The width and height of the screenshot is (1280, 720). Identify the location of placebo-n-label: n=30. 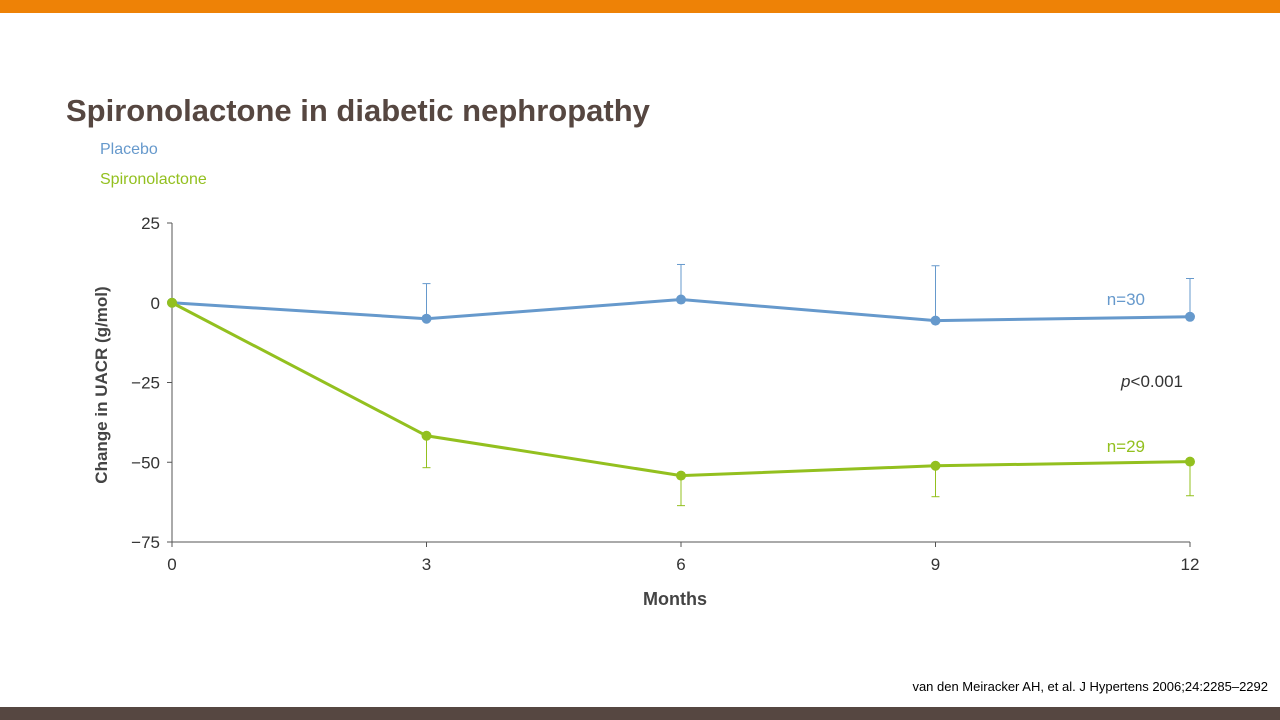
(1126, 299).